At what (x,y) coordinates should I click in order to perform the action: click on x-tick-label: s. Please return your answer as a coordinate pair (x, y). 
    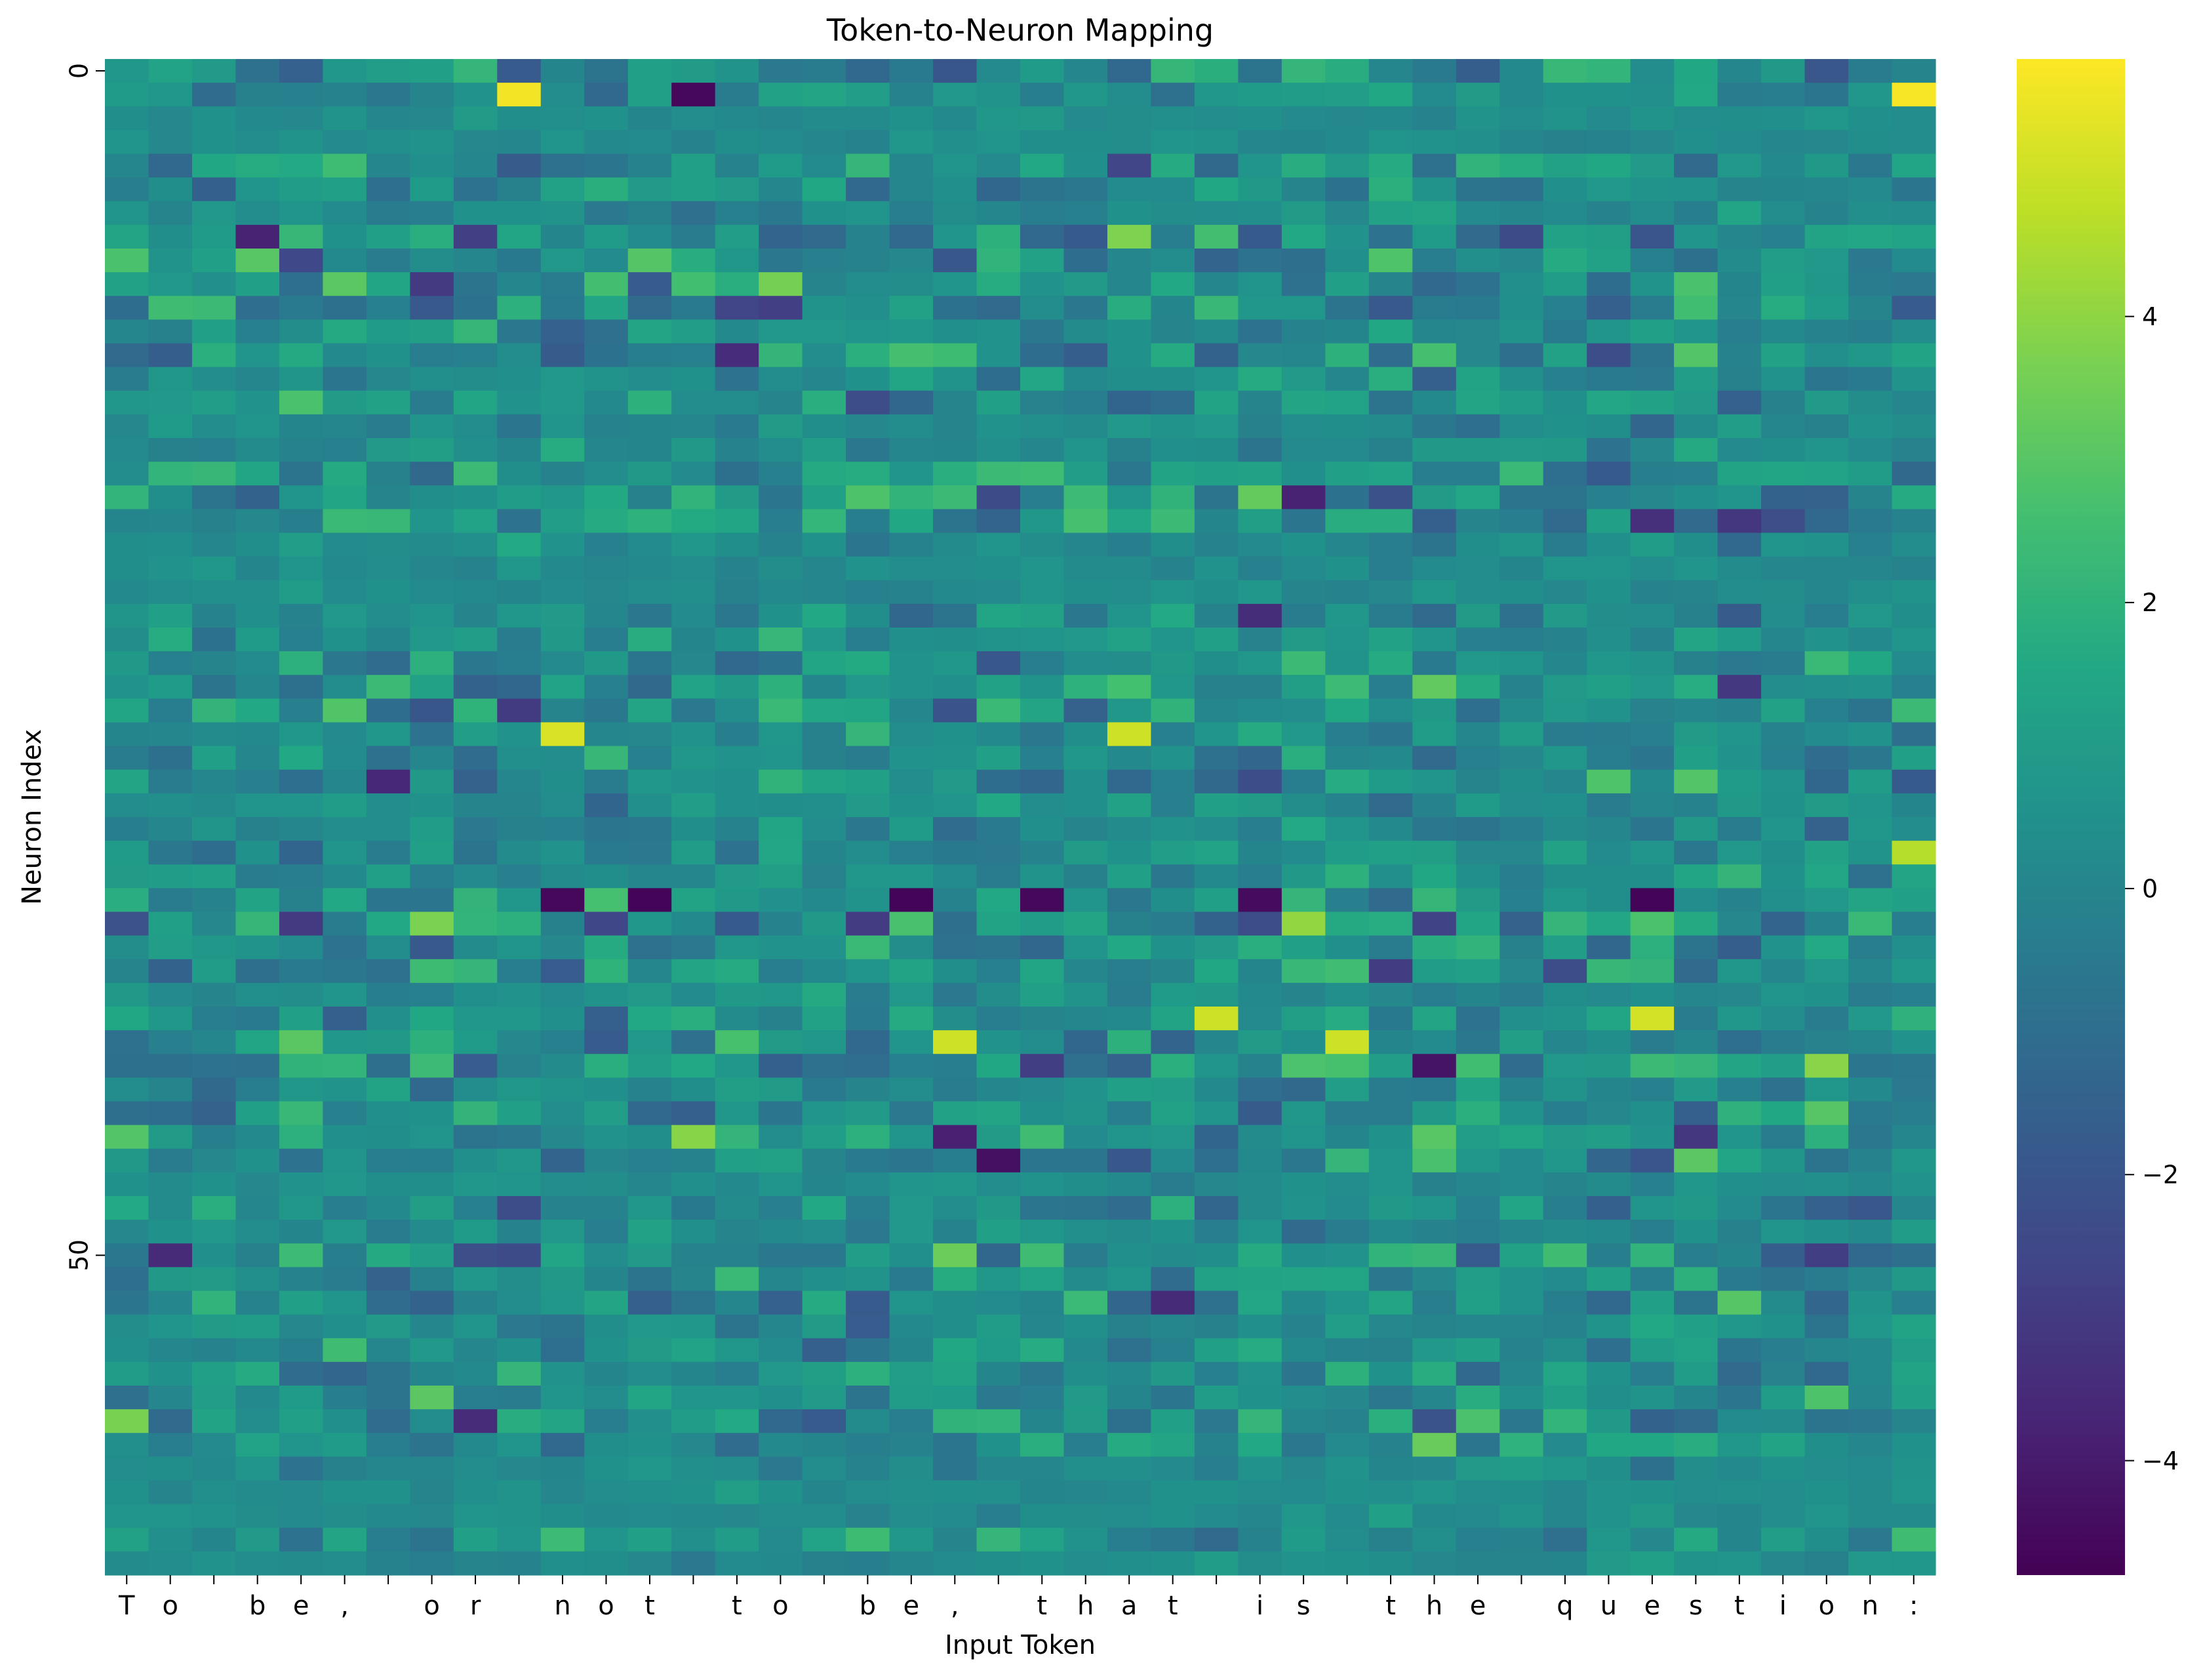
    Looking at the image, I should click on (1696, 1606).